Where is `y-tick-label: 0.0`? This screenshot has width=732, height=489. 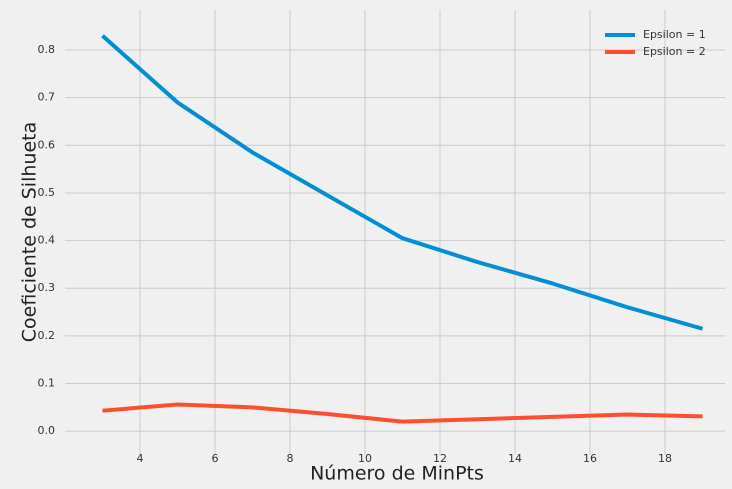 y-tick-label: 0.0 is located at coordinates (47, 430).